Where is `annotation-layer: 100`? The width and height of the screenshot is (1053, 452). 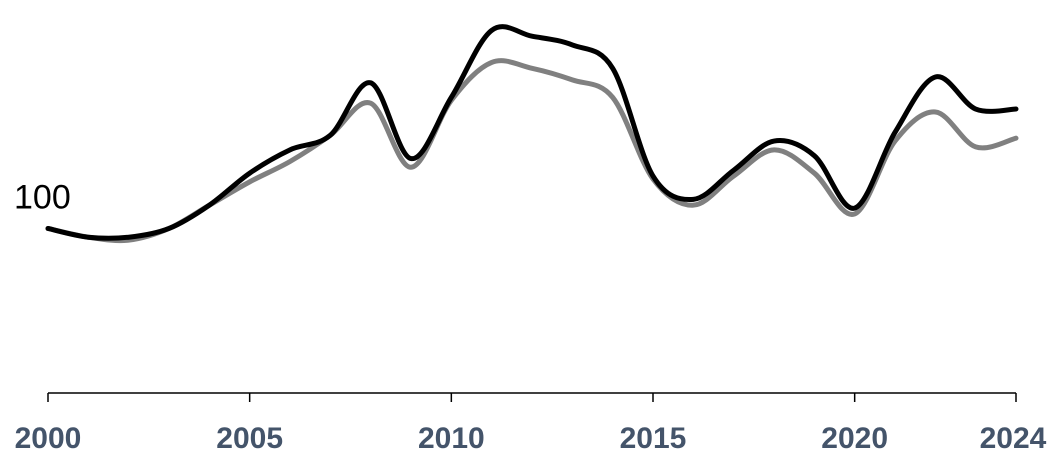 annotation-layer: 100 is located at coordinates (42, 197).